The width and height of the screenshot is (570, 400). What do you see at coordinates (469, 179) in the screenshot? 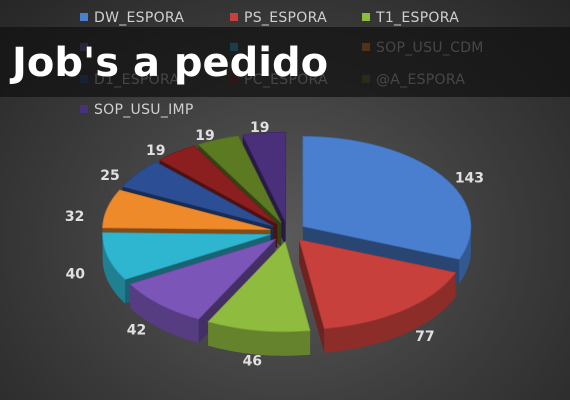
I see `data-label: 143` at bounding box center [469, 179].